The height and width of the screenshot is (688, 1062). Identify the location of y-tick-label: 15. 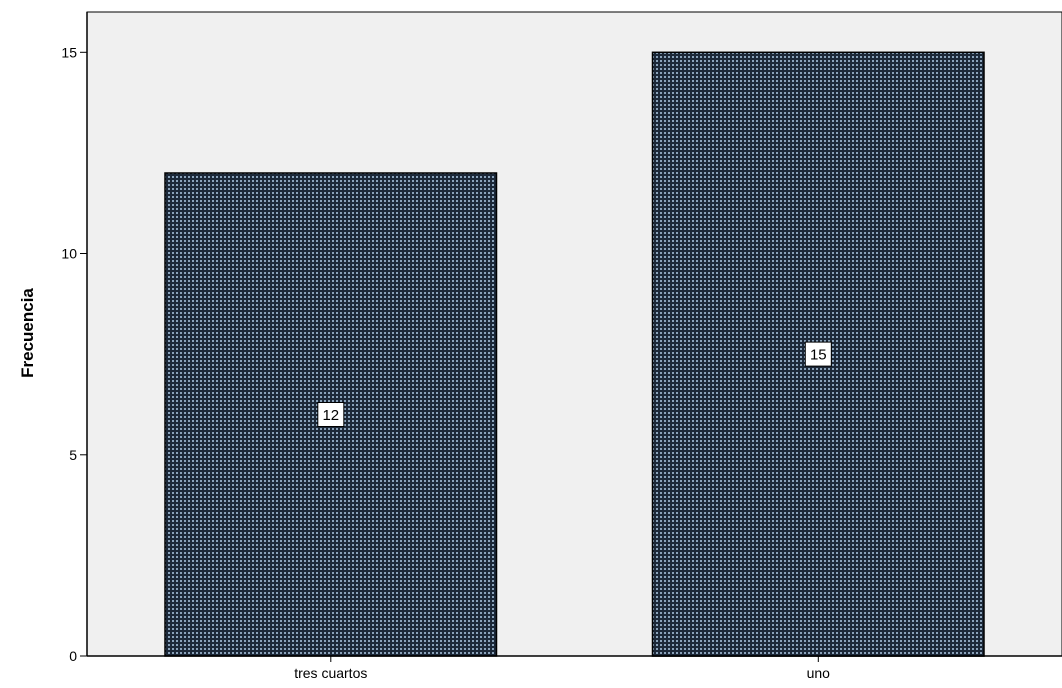
(69, 52).